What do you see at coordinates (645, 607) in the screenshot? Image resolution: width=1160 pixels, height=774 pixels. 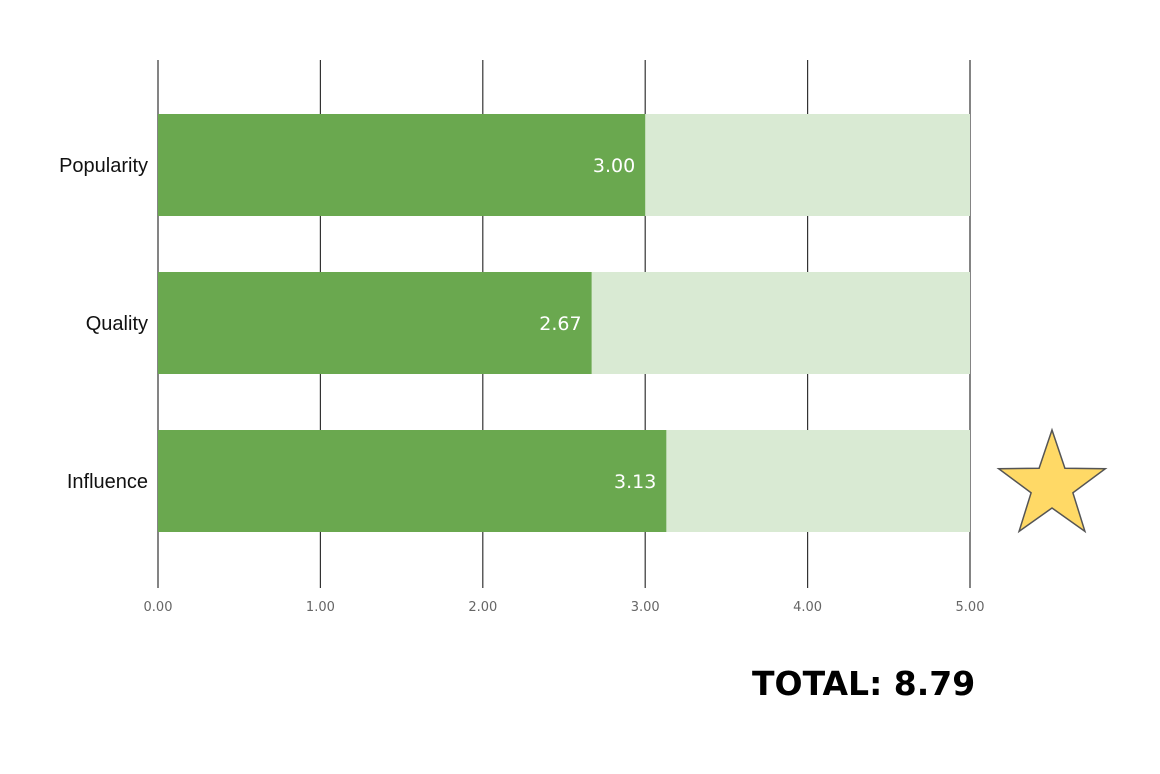 I see `x-tick-label: 3.00` at bounding box center [645, 607].